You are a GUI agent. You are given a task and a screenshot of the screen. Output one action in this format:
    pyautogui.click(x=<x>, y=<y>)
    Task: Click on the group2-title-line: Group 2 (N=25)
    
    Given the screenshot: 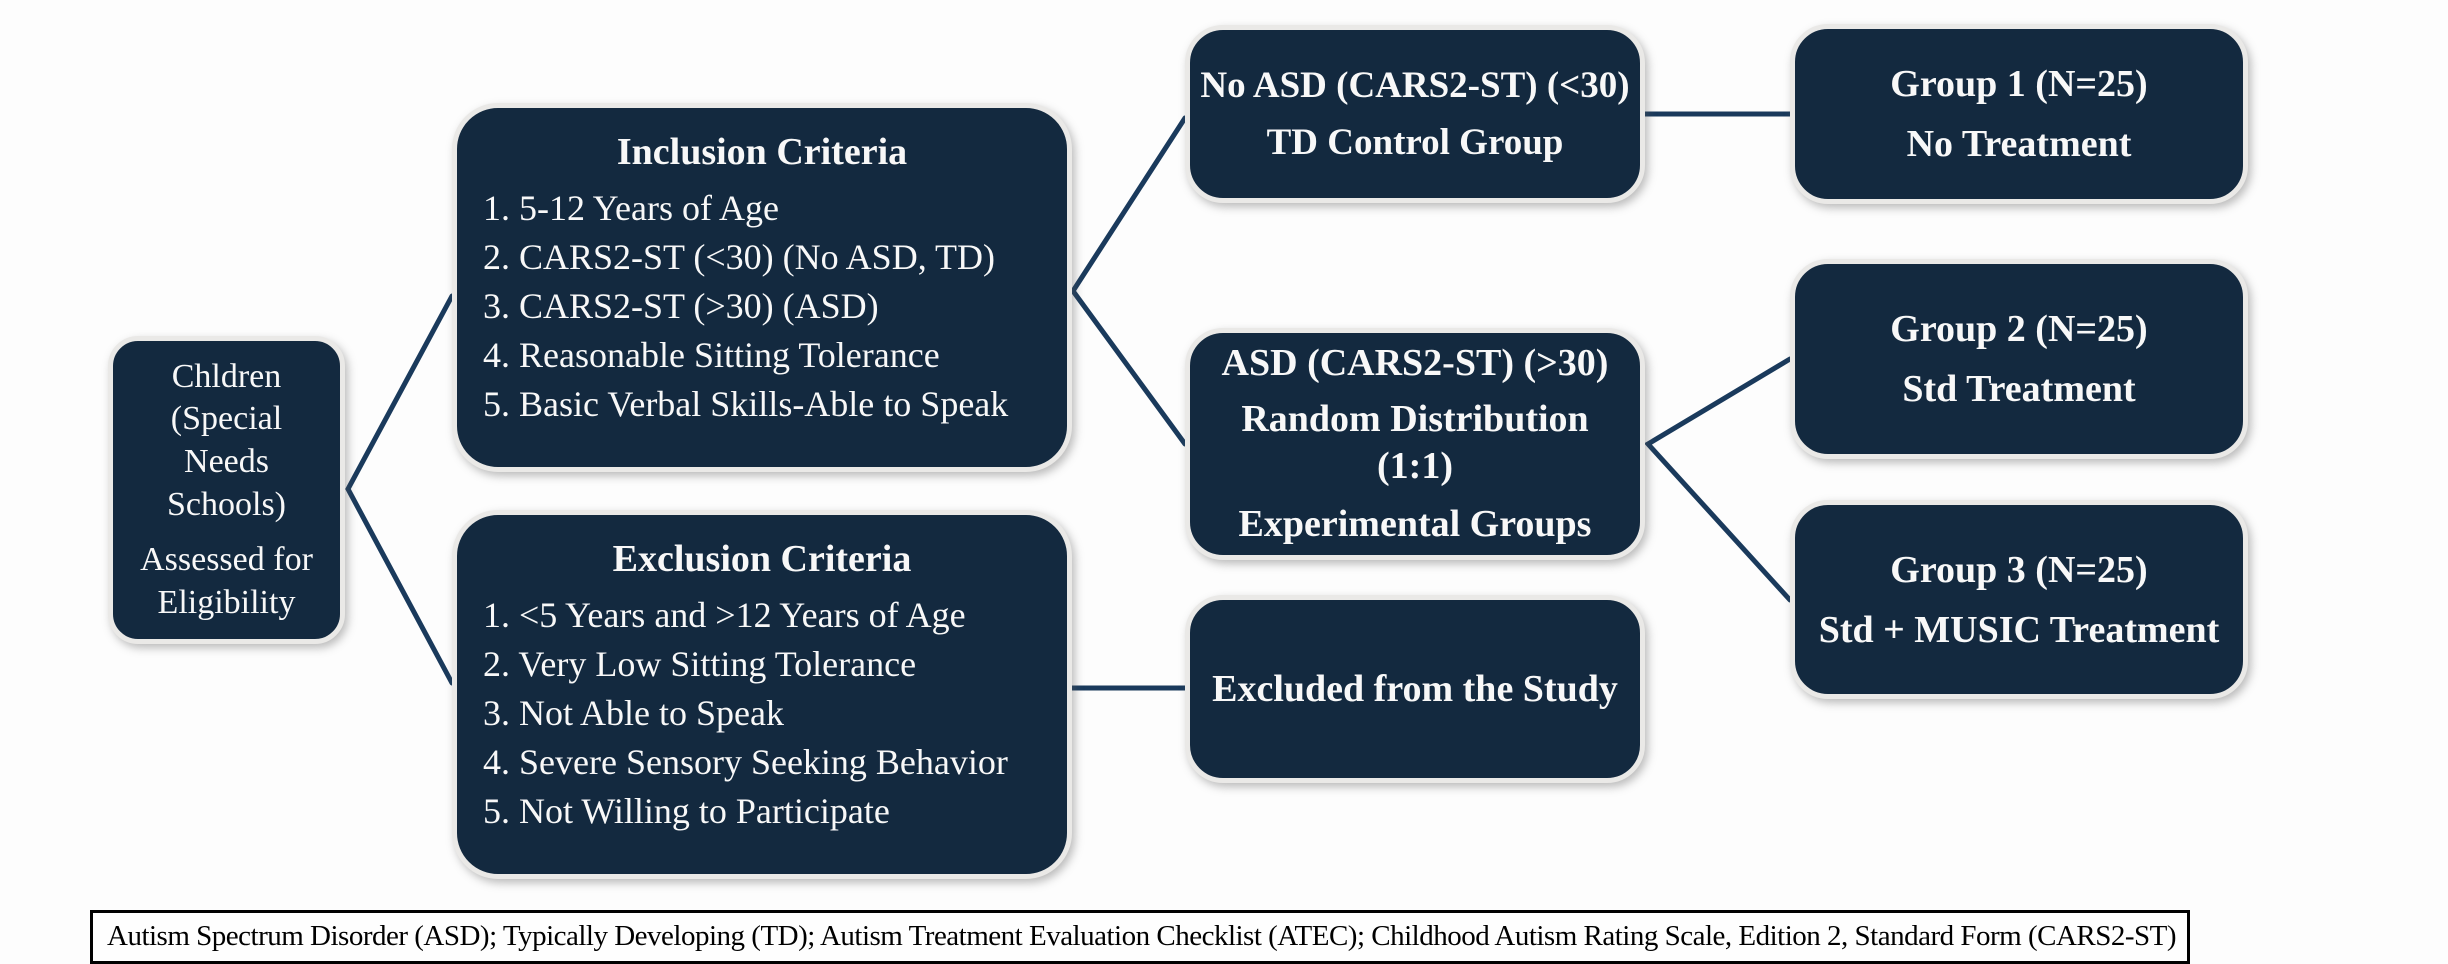 What is the action you would take?
    pyautogui.click(x=2019, y=329)
    